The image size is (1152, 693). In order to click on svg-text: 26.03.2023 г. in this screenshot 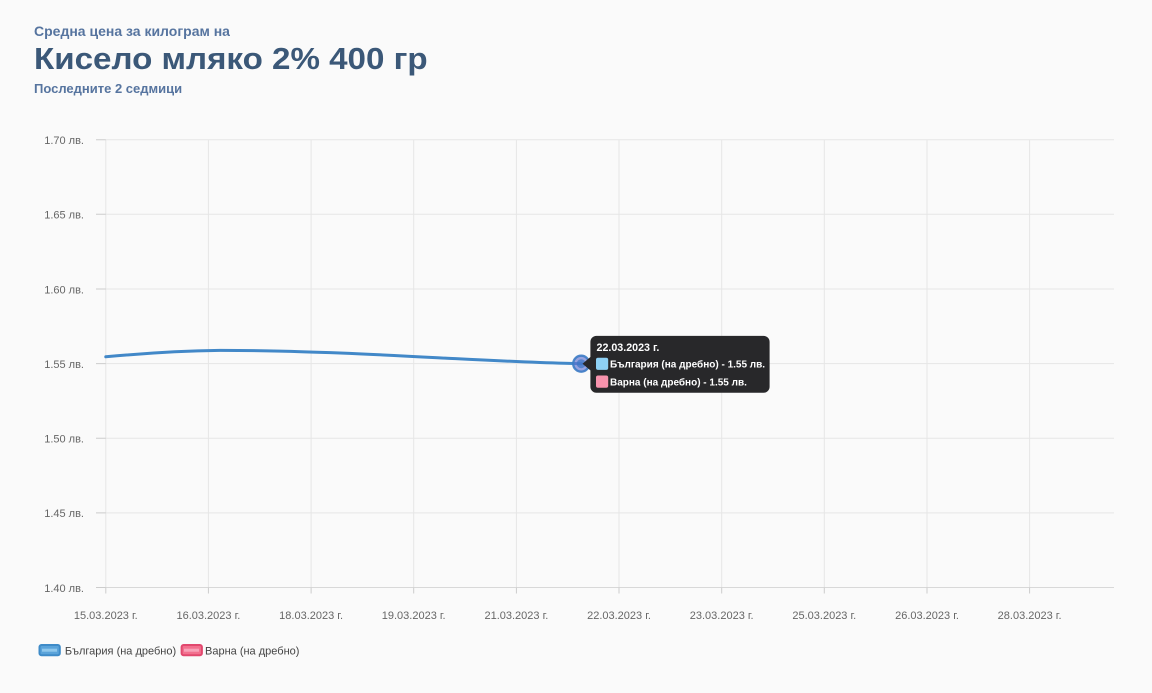, I will do `click(927, 616)`.